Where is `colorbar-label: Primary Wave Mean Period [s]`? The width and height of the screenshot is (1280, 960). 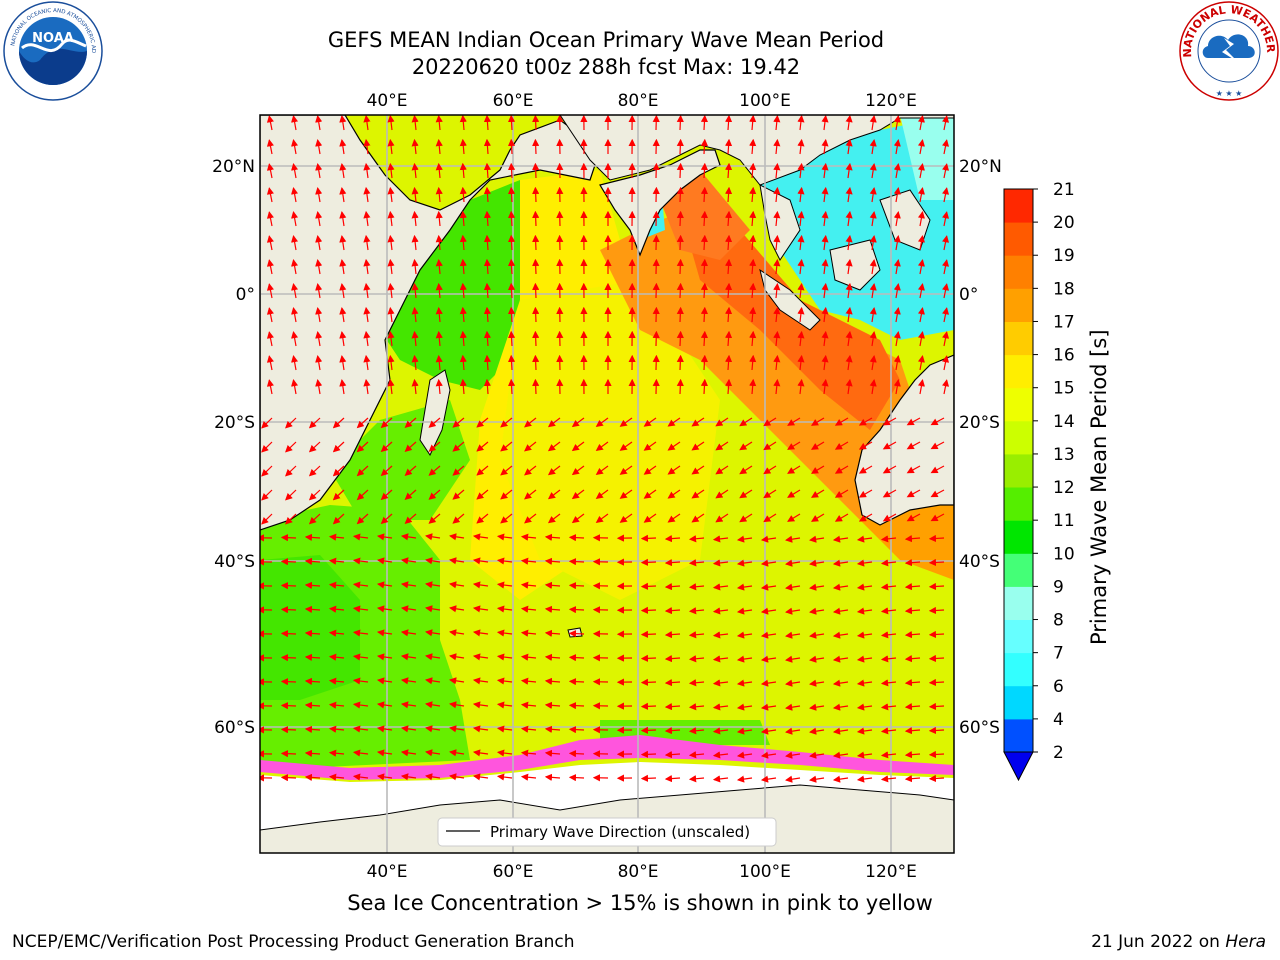 colorbar-label: Primary Wave Mean Period [s] is located at coordinates (1099, 487).